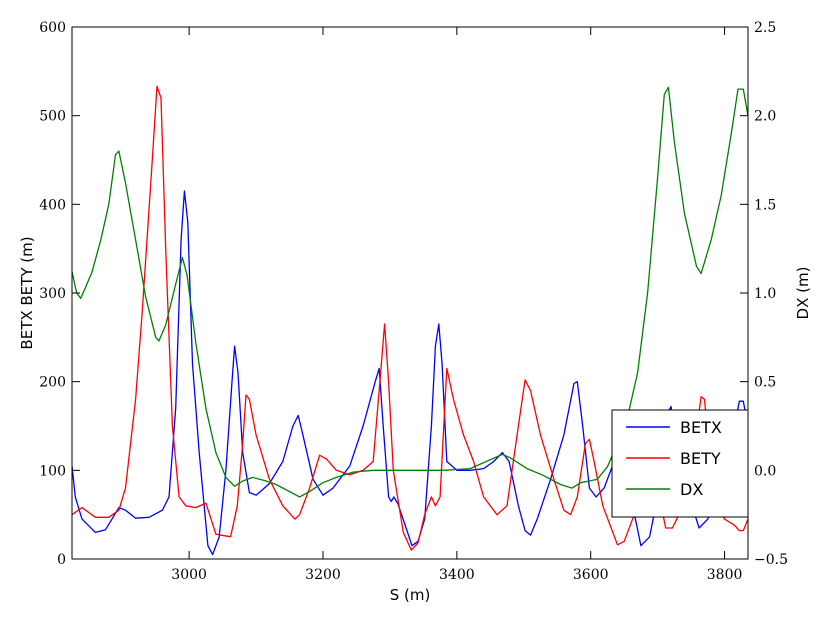 The width and height of the screenshot is (830, 627). Describe the element at coordinates (52, 294) in the screenshot. I see `y-tick-label-left: 300` at that location.